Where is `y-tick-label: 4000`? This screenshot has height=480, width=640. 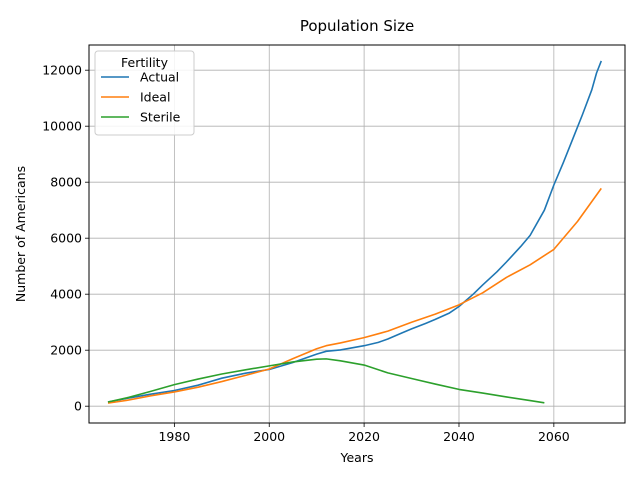
y-tick-label: 4000 is located at coordinates (66, 294).